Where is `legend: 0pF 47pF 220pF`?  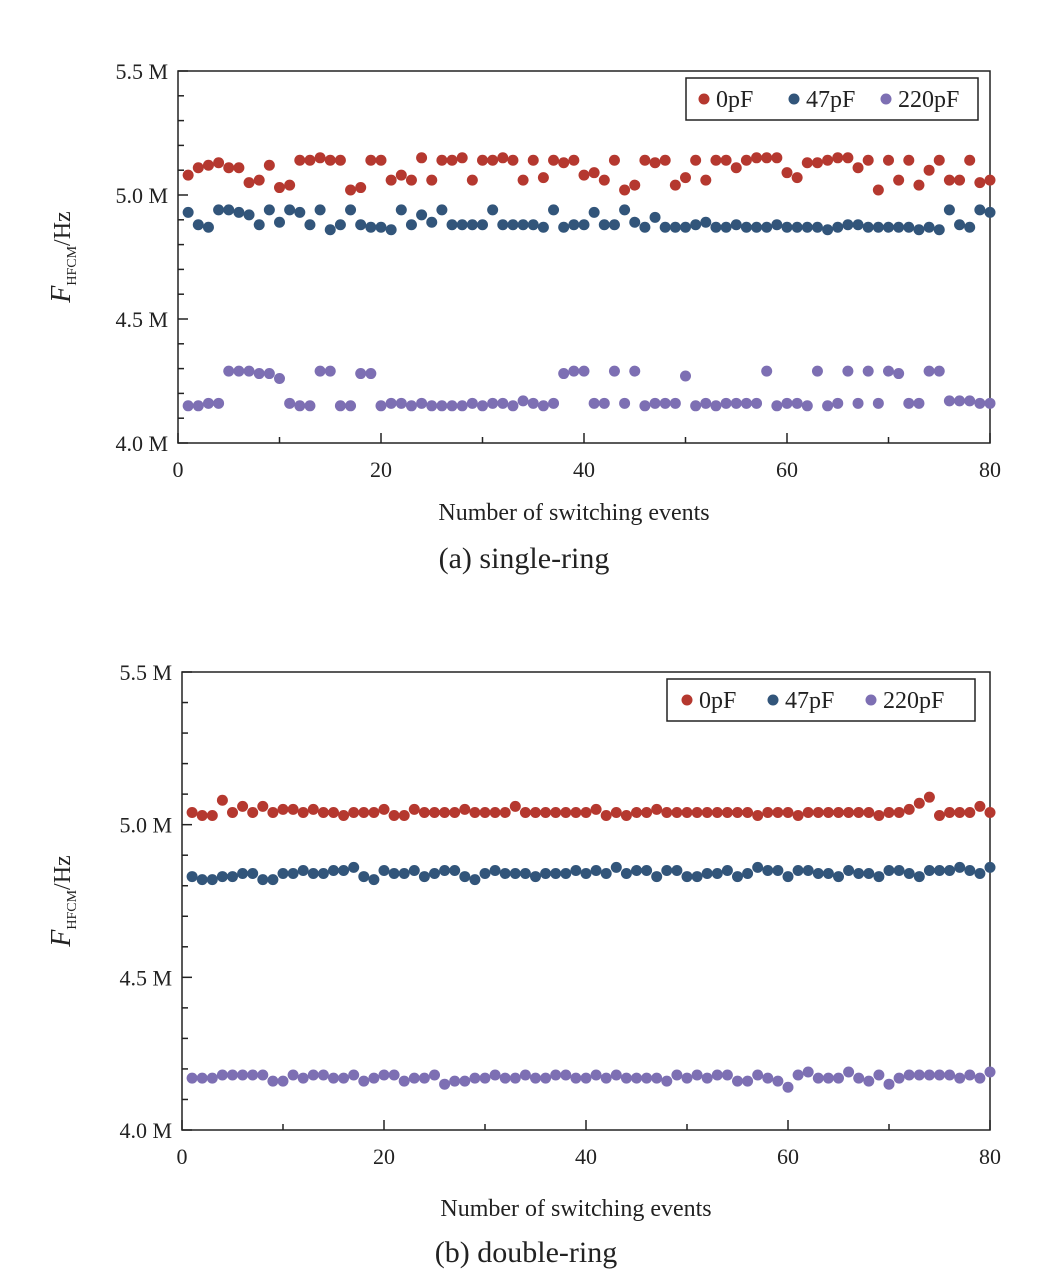
legend: 0pF 47pF 220pF is located at coordinates (832, 99).